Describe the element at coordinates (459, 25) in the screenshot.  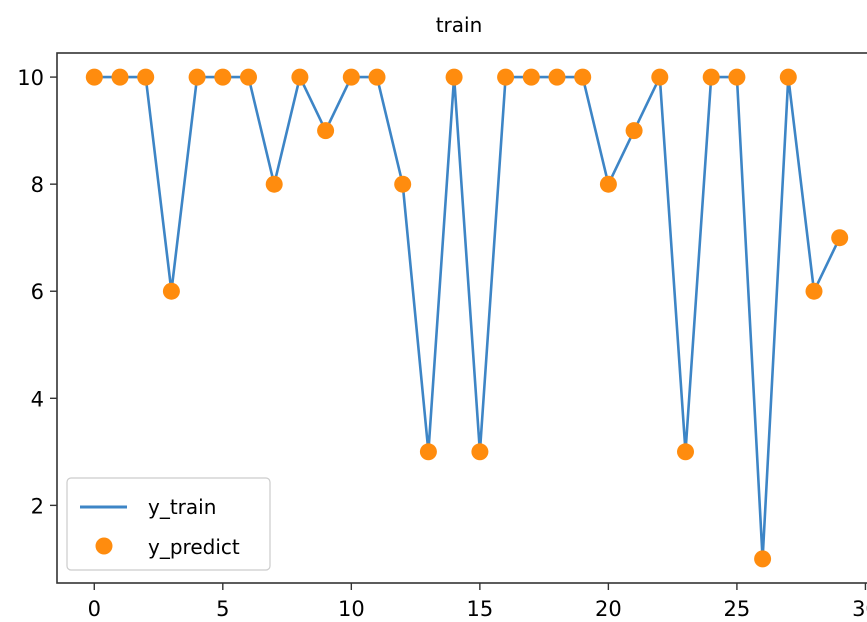
I see `chart-title: train` at that location.